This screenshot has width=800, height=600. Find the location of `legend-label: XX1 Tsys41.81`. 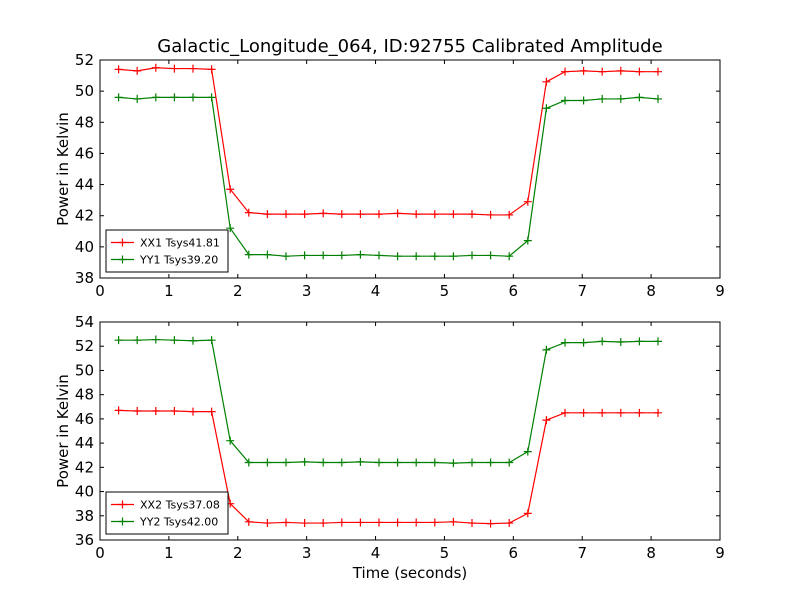

legend-label: XX1 Tsys41.81 is located at coordinates (180, 243).